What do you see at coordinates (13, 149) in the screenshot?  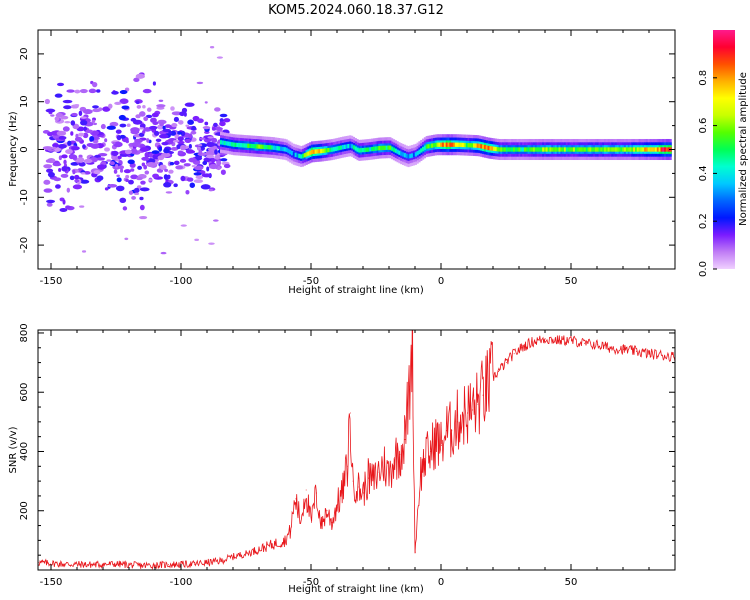 I see `heatmap-y-axis-label: Frequency (Hz)` at bounding box center [13, 149].